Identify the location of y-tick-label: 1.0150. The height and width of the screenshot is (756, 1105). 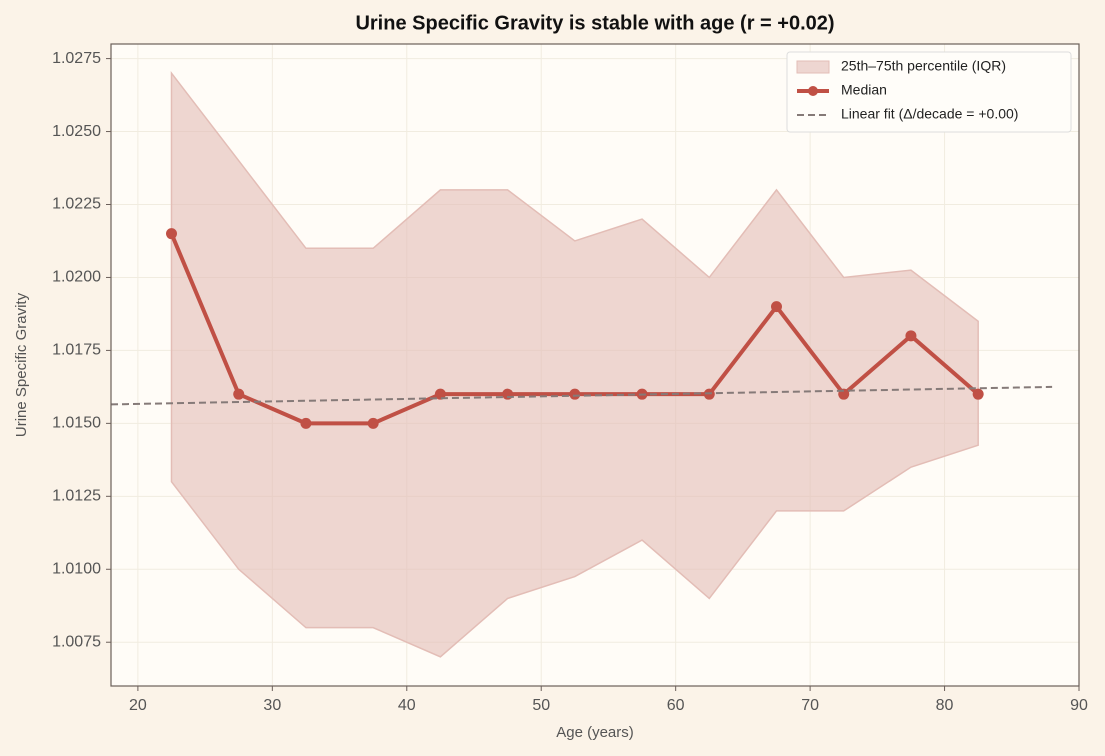
(76, 423).